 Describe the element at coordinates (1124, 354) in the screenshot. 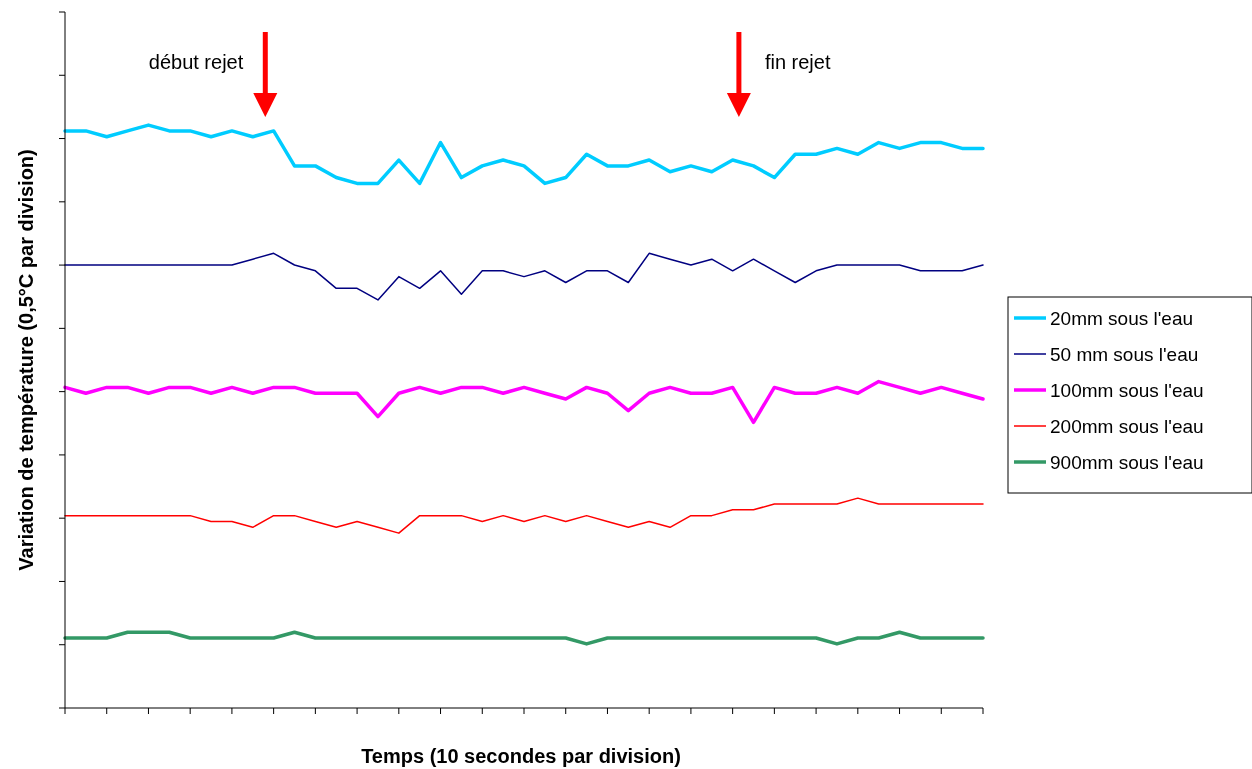

I see `legend-label: 50 mm sous l'eau` at that location.